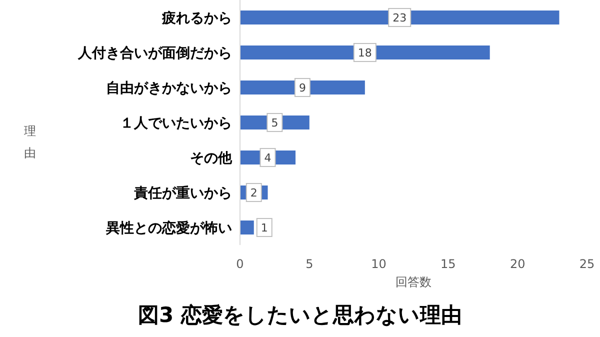 The width and height of the screenshot is (600, 337). What do you see at coordinates (365, 53) in the screenshot?
I see `data-label: 18` at bounding box center [365, 53].